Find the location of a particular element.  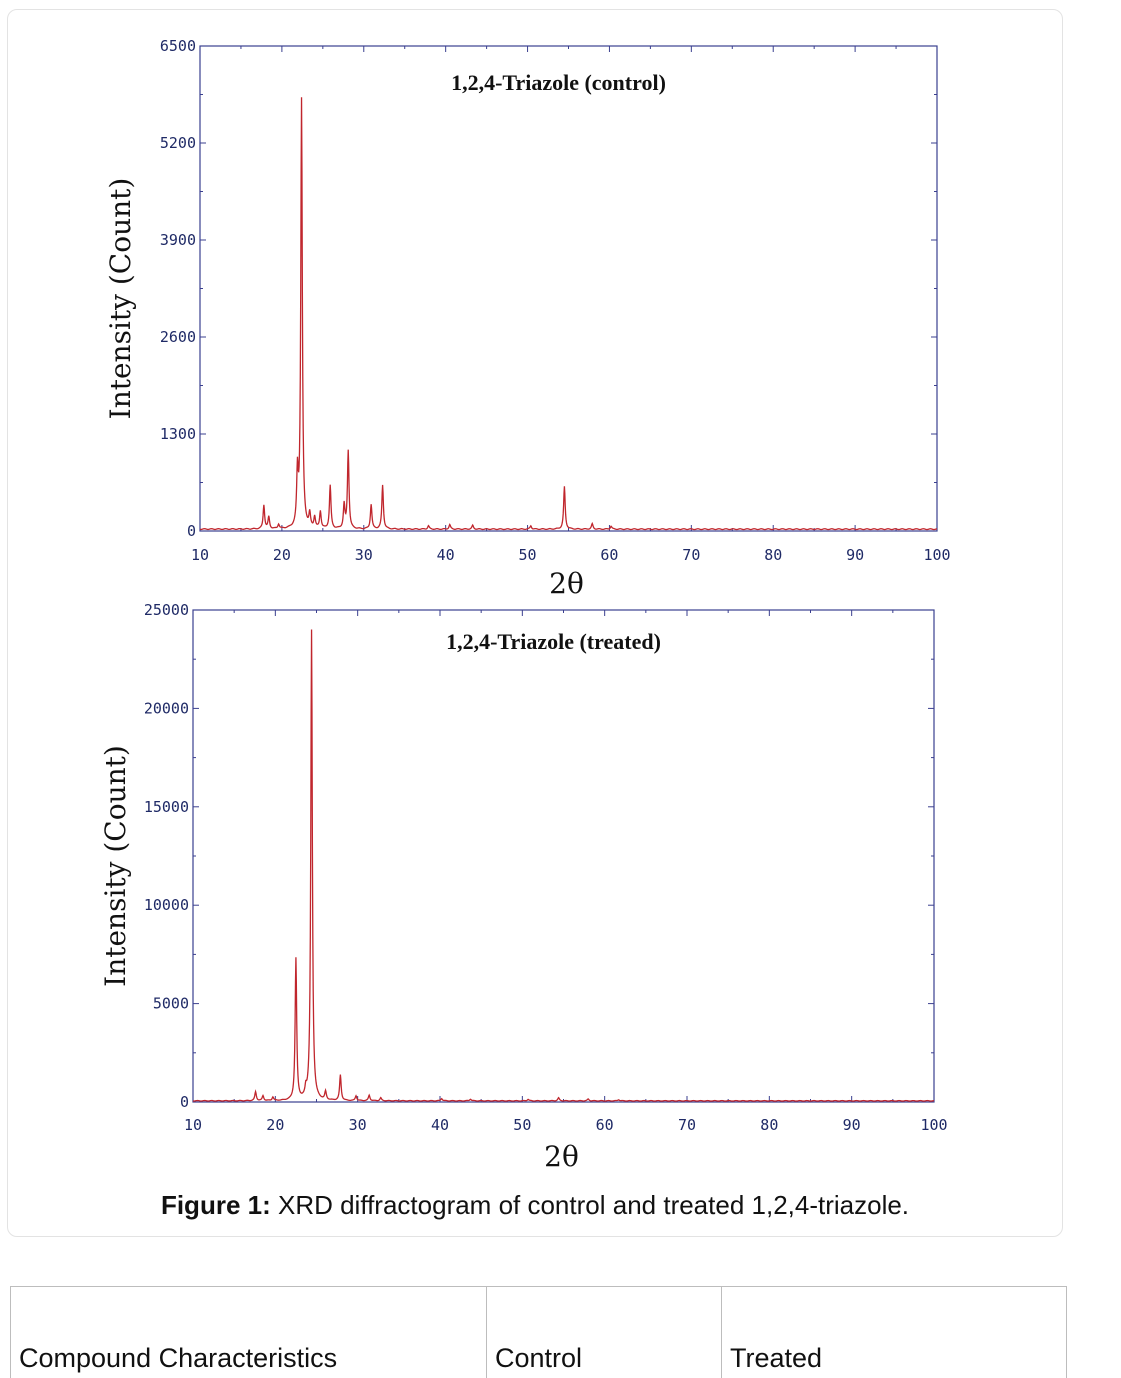

y-tick-label: 25000 is located at coordinates (166, 610).